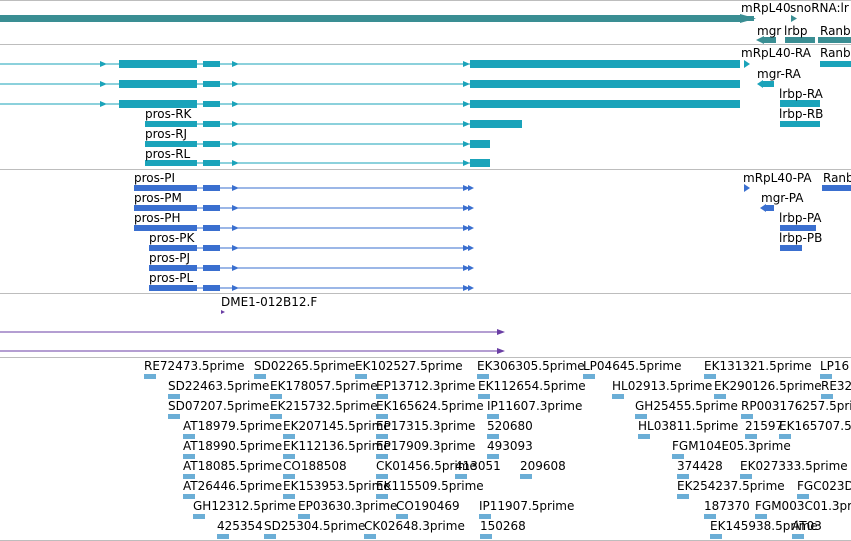 The image size is (851, 541). What do you see at coordinates (834, 40) in the screenshot?
I see `gene-feature-ranb` at bounding box center [834, 40].